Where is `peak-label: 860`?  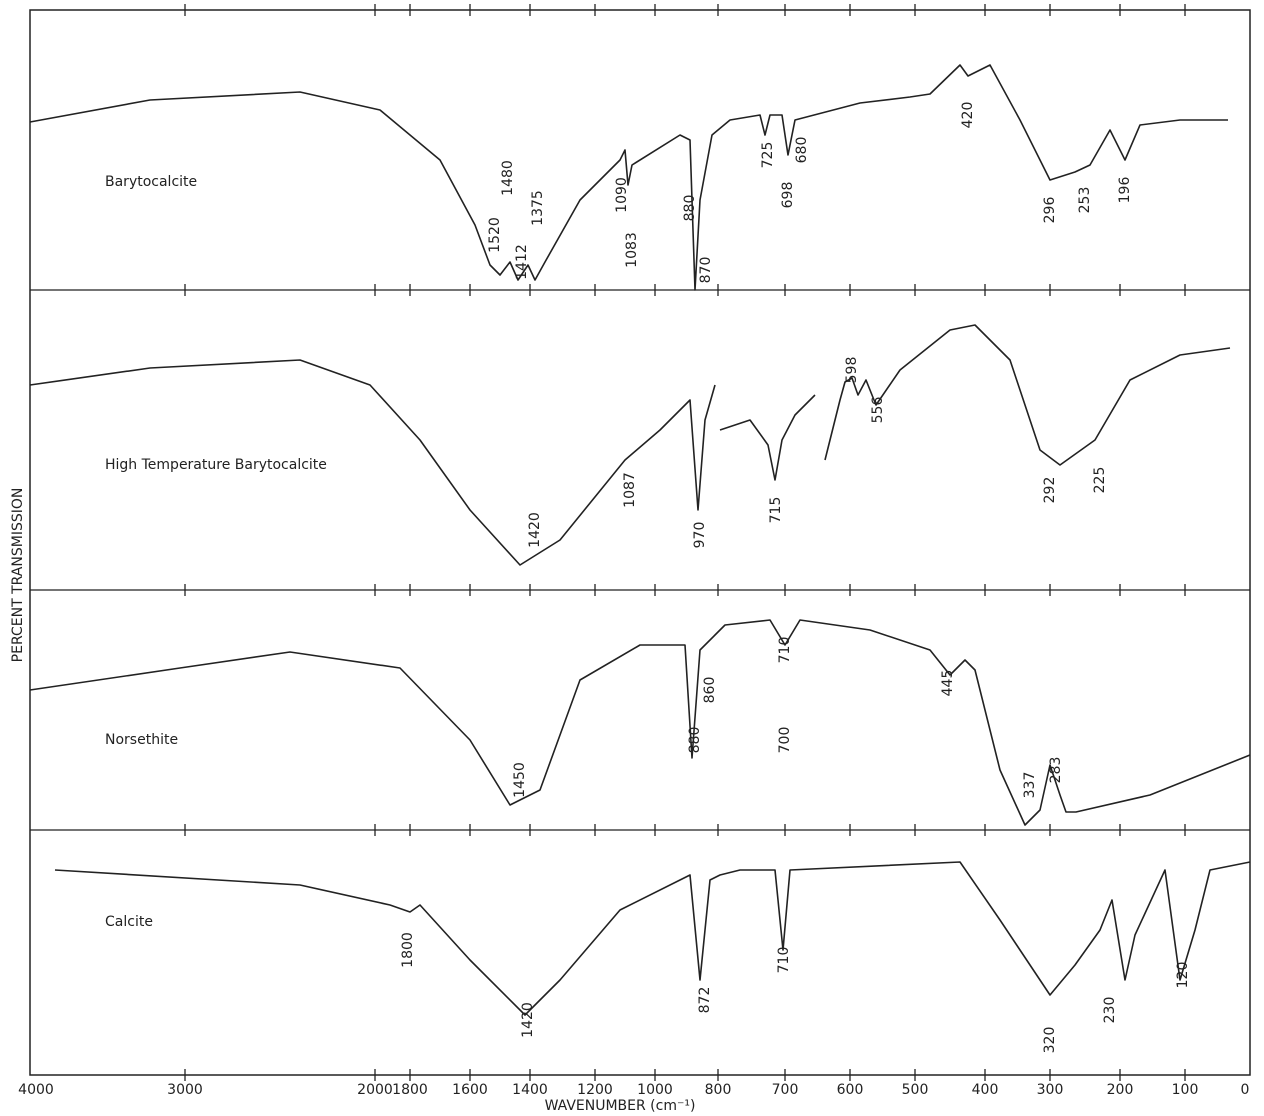
peak-label: 860 is located at coordinates (710, 690).